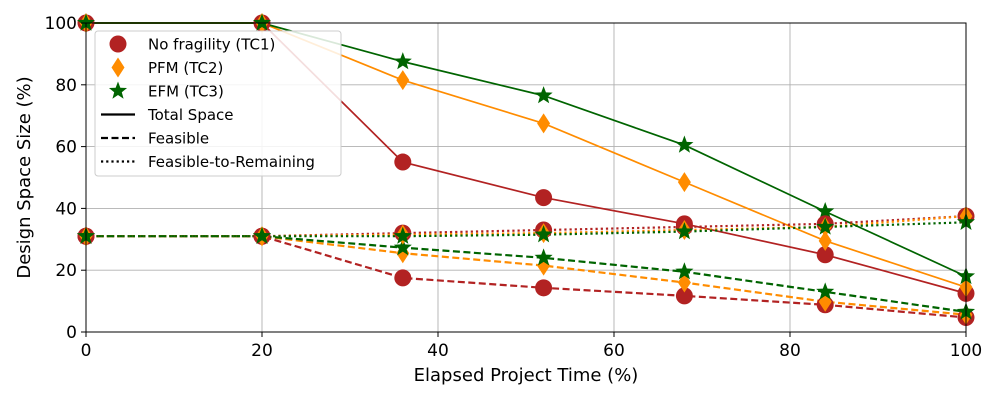 The image size is (1000, 400). I want to click on y-tick-label: 60, so click(66, 148).